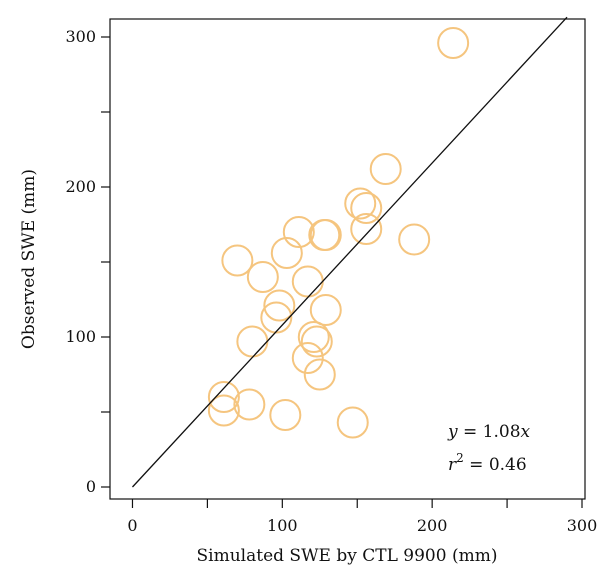 The height and width of the screenshot is (588, 600). Describe the element at coordinates (282, 525) in the screenshot. I see `x-tick-label: 100` at that location.